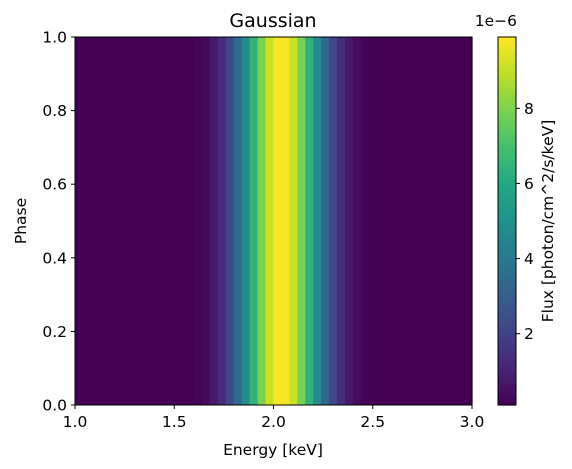  I want to click on x-axis-label: Energy [keV], so click(273, 450).